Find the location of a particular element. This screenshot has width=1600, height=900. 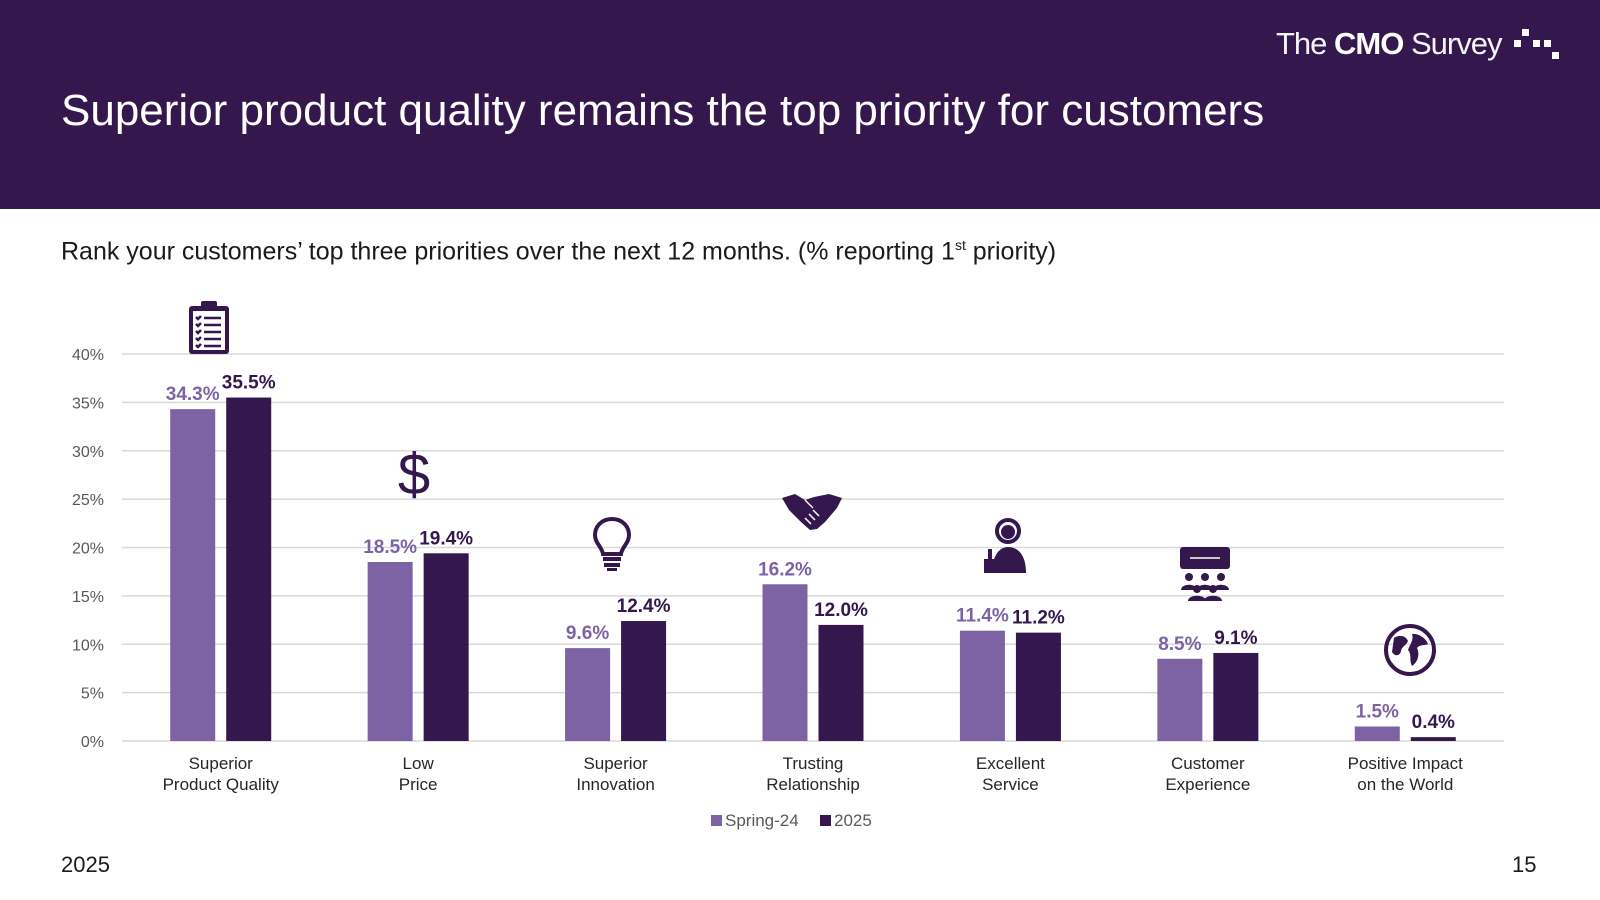

data-label: 19.4% is located at coordinates (446, 538).